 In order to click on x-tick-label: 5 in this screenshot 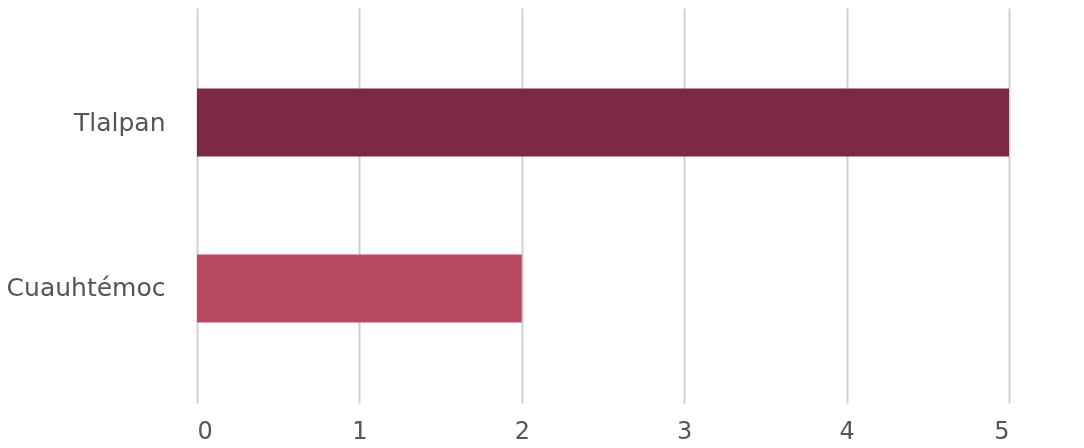, I will do `click(1002, 430)`.